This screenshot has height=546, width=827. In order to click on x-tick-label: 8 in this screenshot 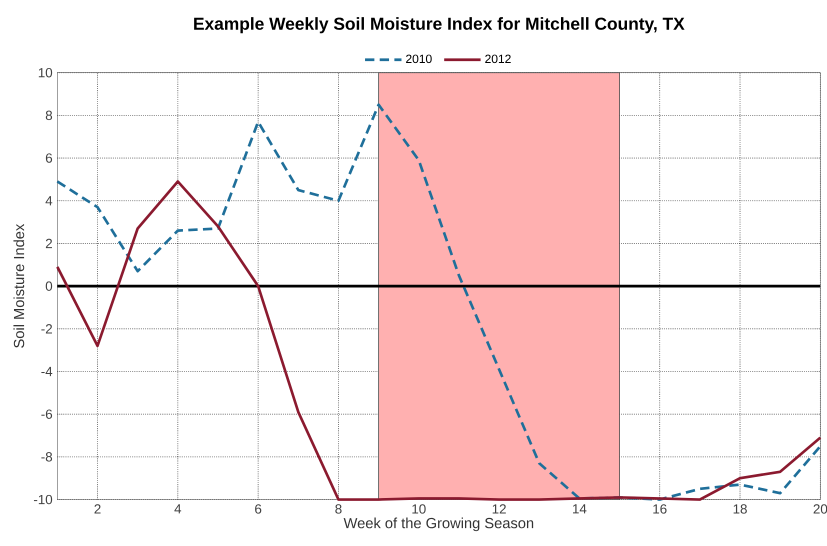, I will do `click(338, 509)`.